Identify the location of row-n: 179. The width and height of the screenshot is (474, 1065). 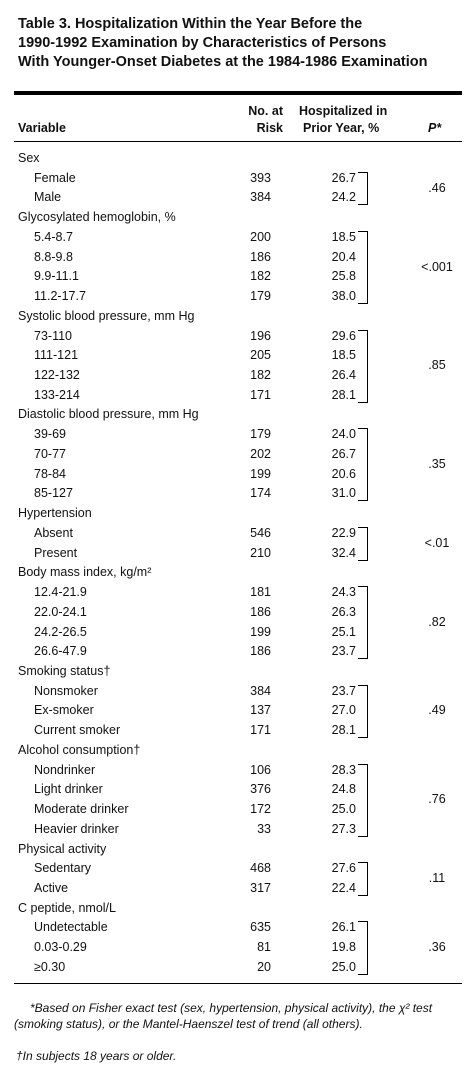
(260, 296).